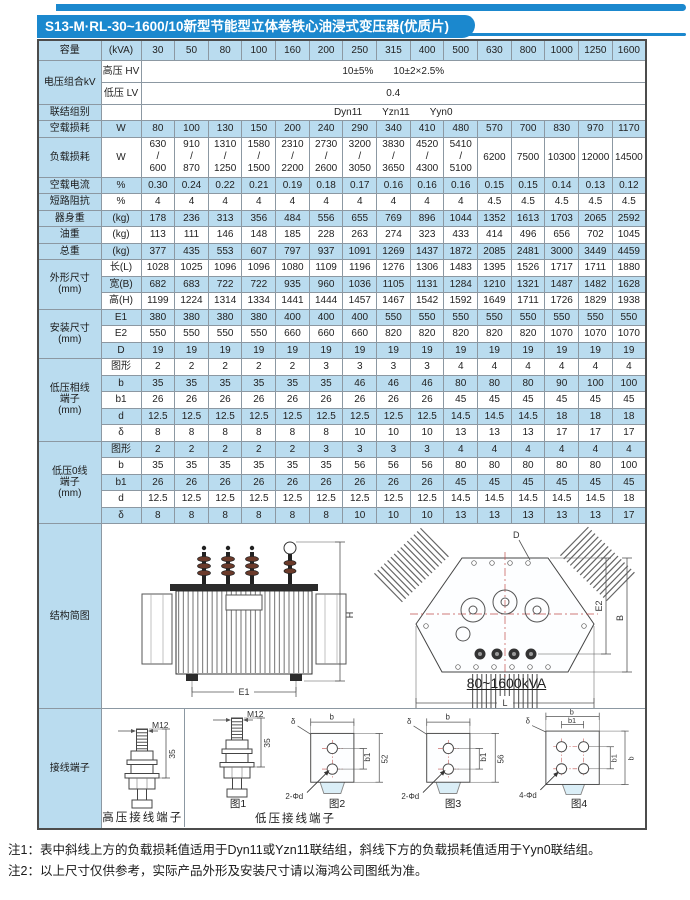 This screenshot has width=690, height=900. What do you see at coordinates (427, 157) in the screenshot?
I see `value-cell: 4520/4300` at bounding box center [427, 157].